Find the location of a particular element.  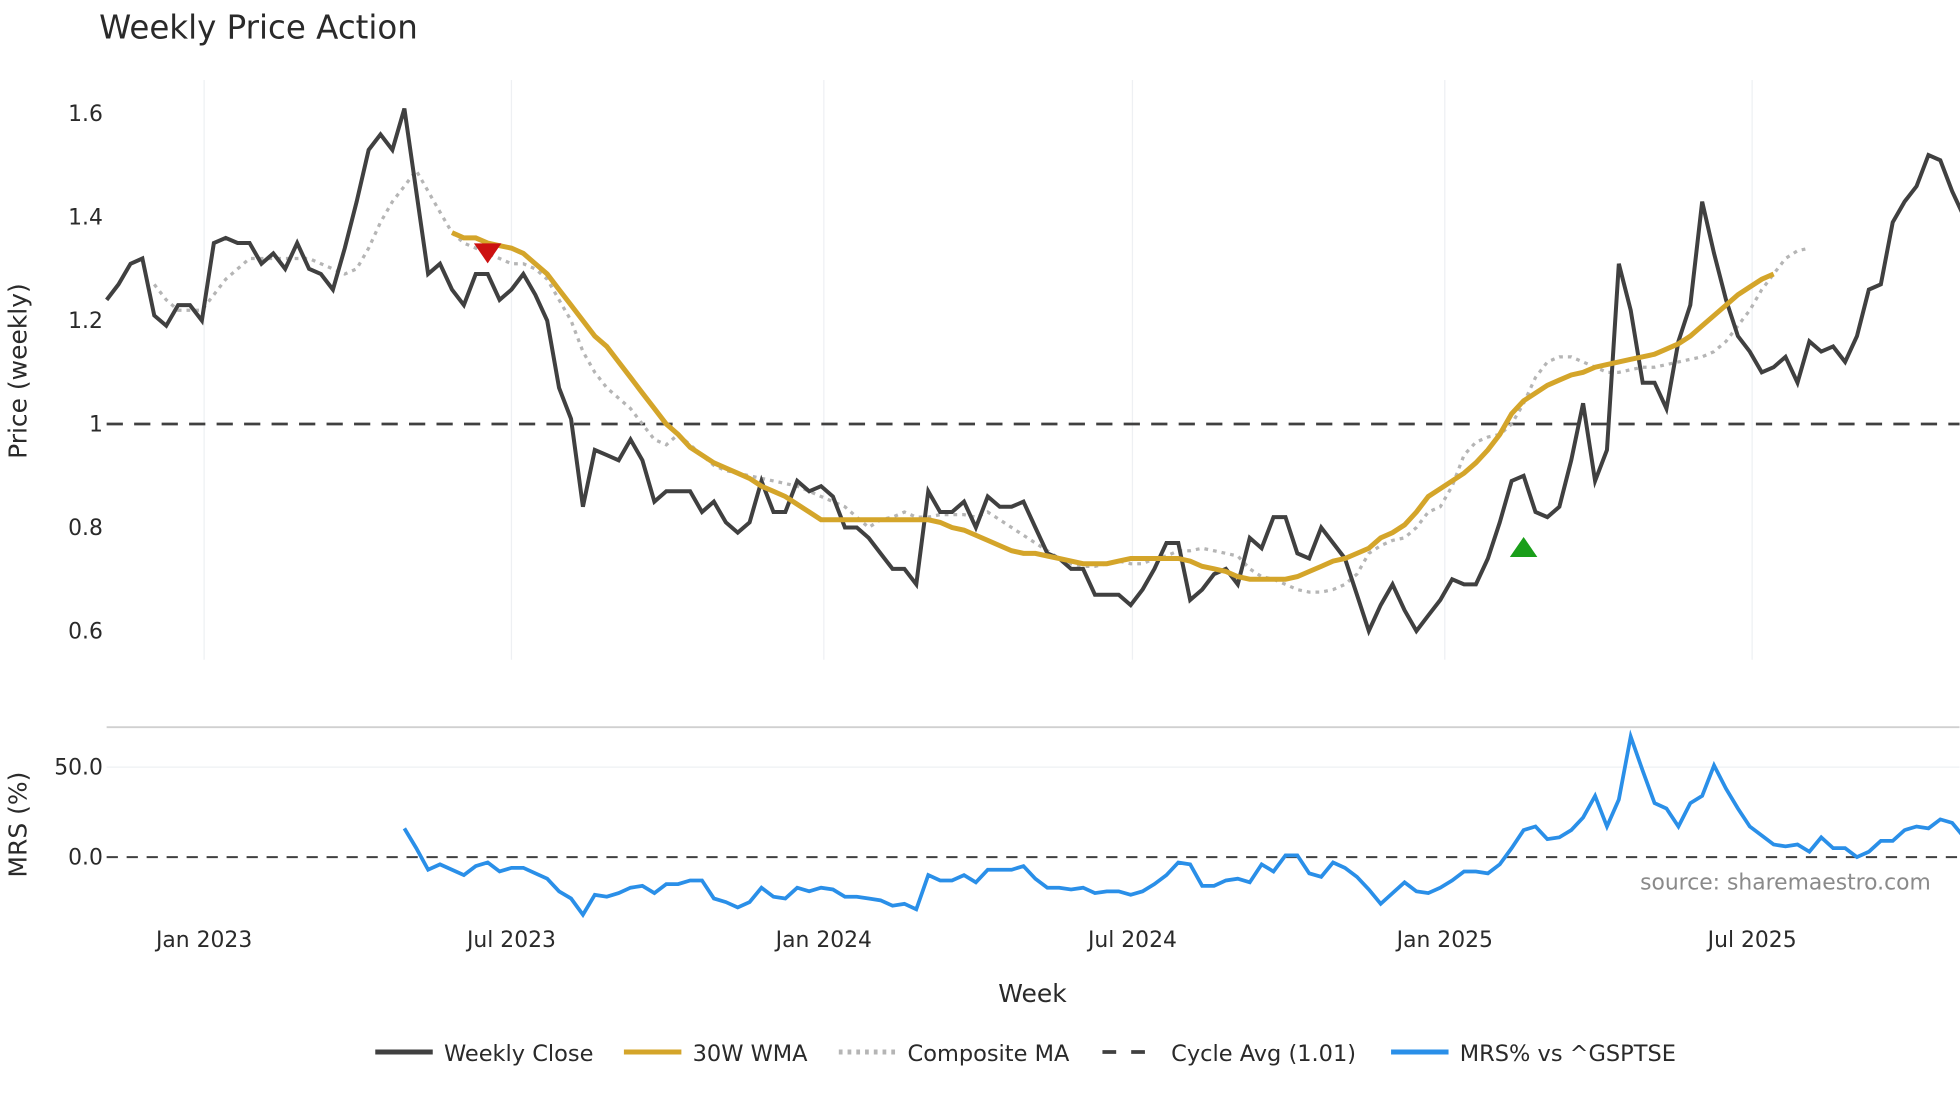

price-y-tick-label: 1.2 is located at coordinates (85, 321).